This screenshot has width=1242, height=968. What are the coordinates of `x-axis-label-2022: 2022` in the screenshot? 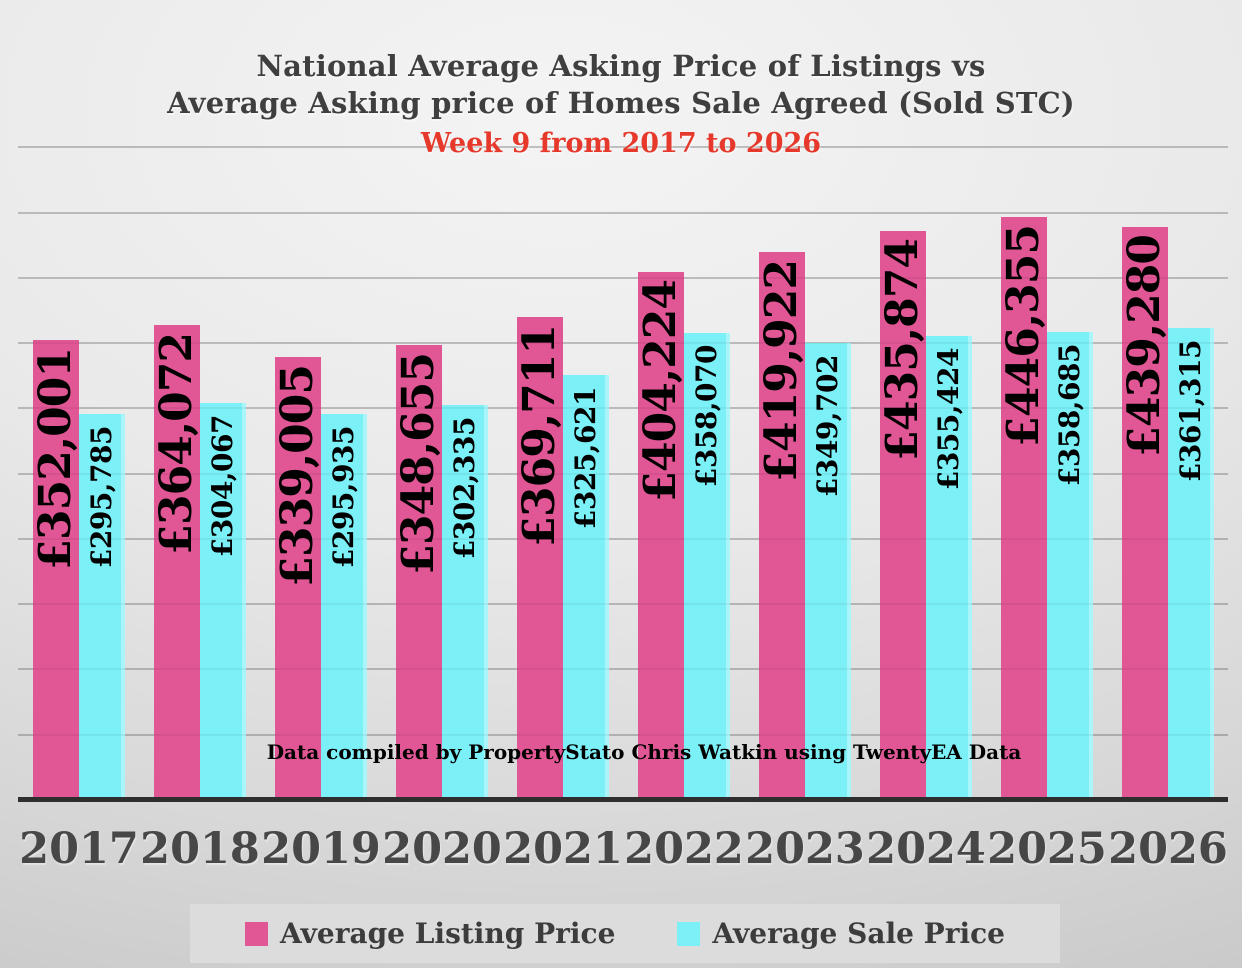 It's located at (684, 849).